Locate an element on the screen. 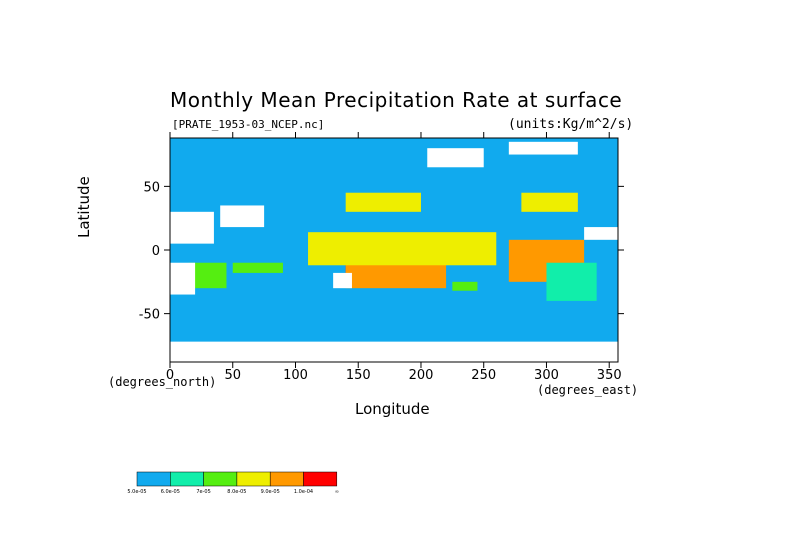 The width and height of the screenshot is (789, 558). x-tick-label-350: 350 is located at coordinates (609, 375).